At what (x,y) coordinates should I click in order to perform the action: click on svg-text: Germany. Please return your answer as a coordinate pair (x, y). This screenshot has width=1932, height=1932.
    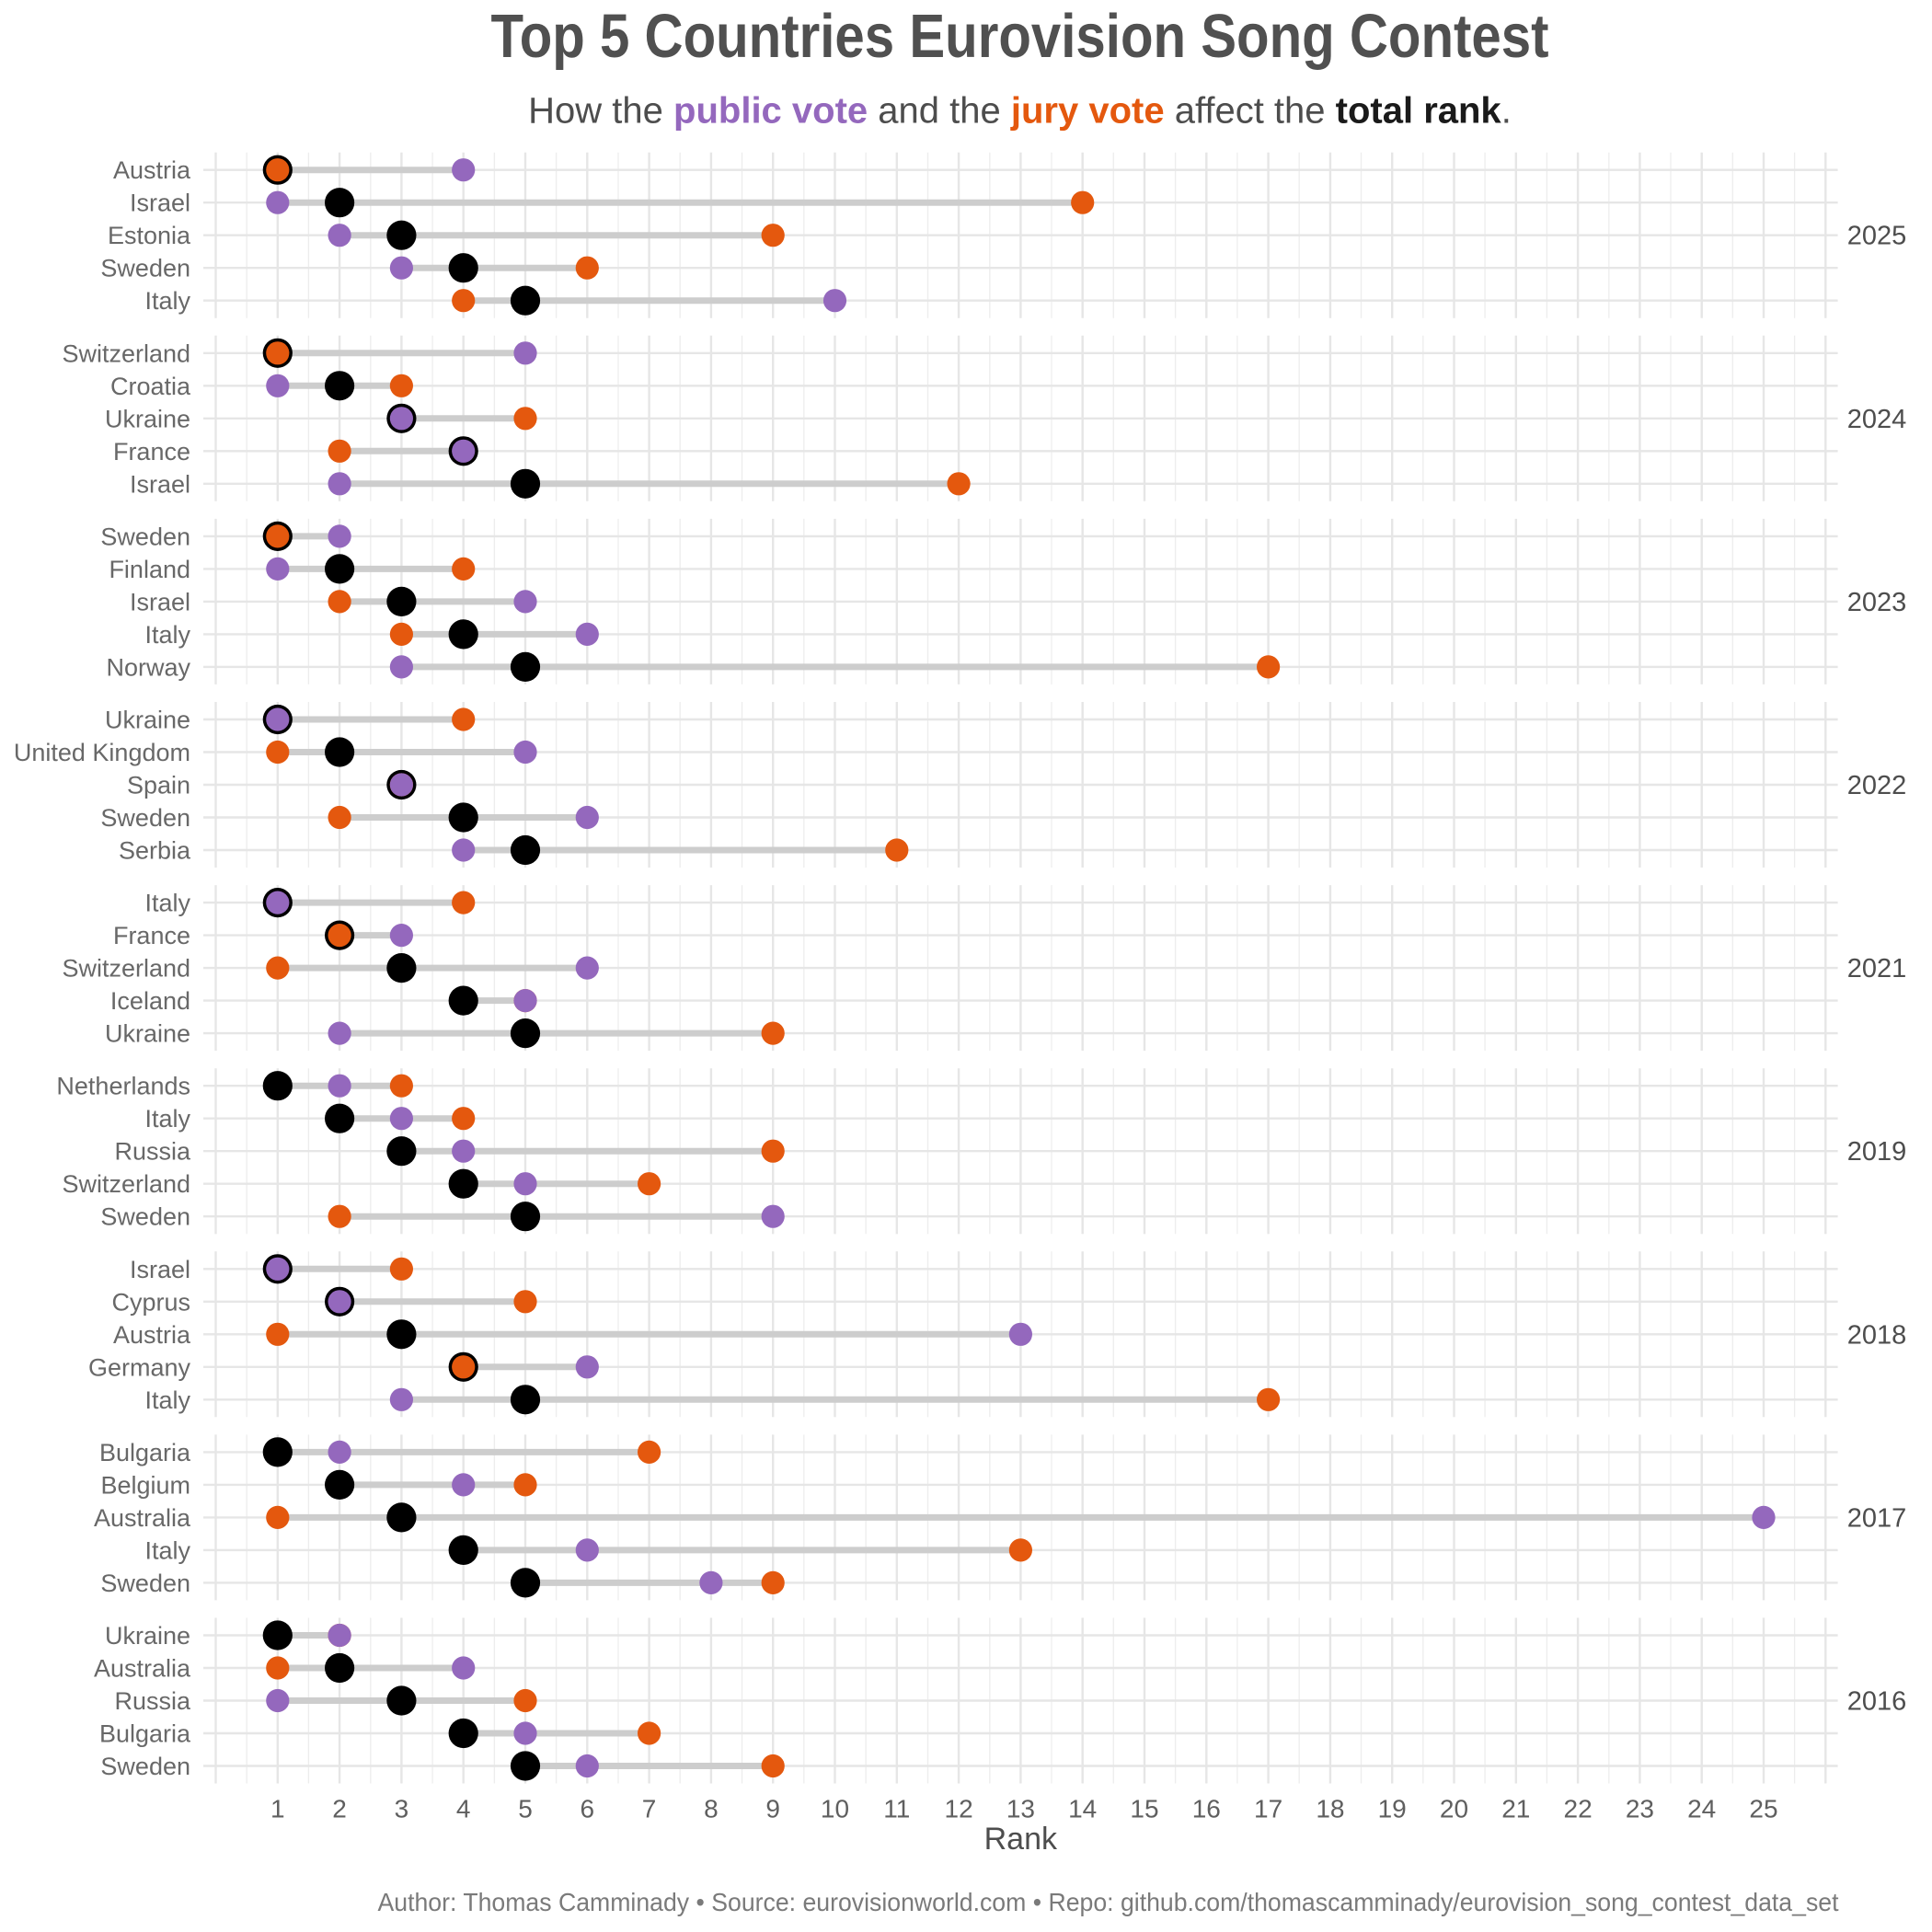
    Looking at the image, I should click on (139, 1367).